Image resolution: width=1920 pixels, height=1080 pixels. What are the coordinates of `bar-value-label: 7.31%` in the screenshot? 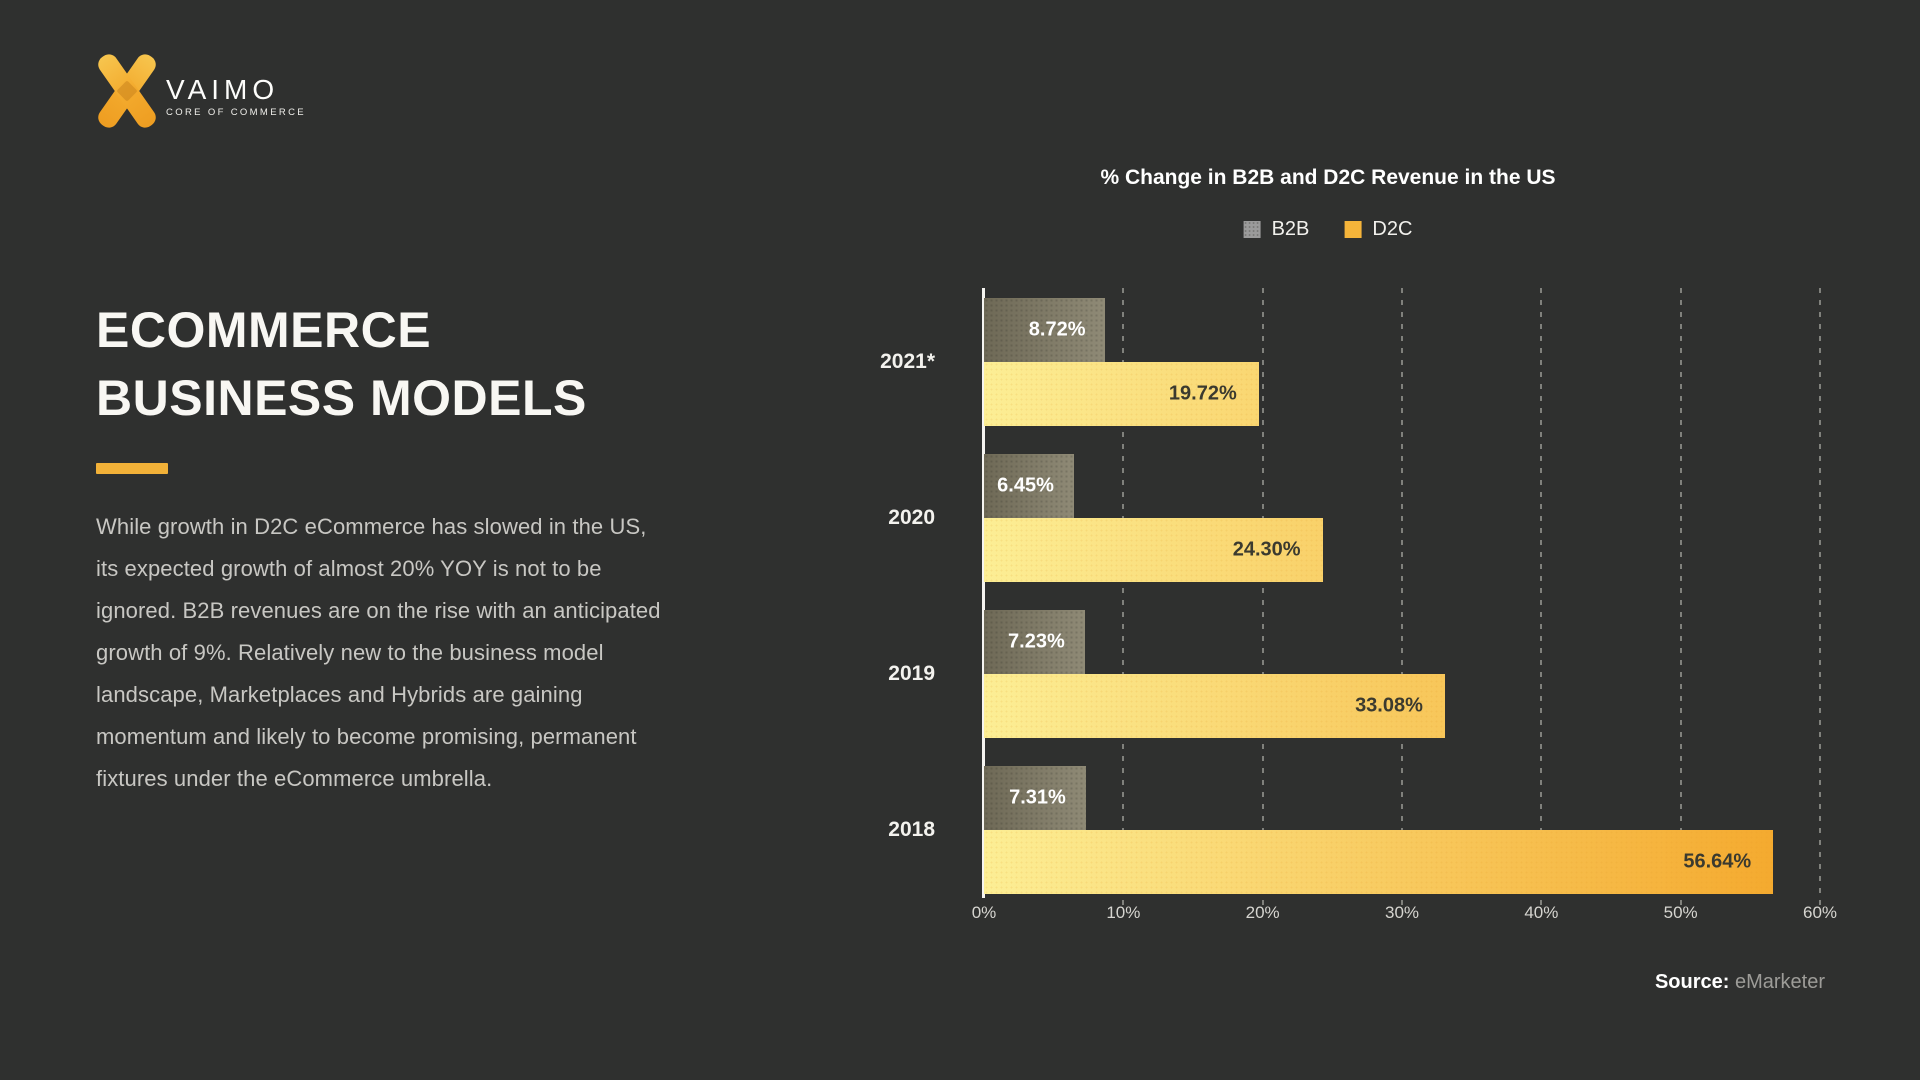 It's located at (1037, 797).